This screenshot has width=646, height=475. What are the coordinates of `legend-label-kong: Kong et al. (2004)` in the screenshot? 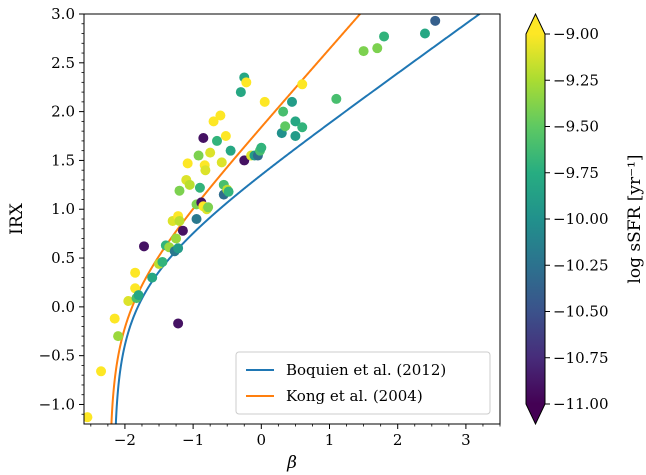 It's located at (354, 396).